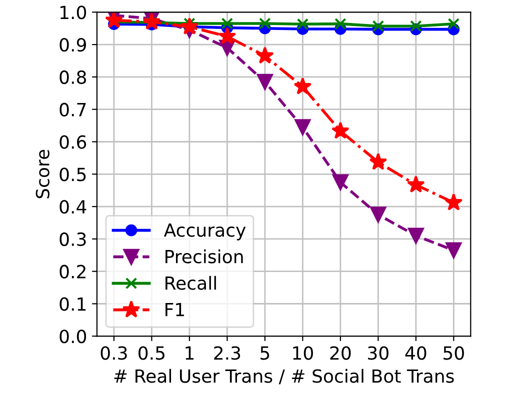 The height and width of the screenshot is (405, 505). Describe the element at coordinates (175, 309) in the screenshot. I see `legend-label: F1` at that location.